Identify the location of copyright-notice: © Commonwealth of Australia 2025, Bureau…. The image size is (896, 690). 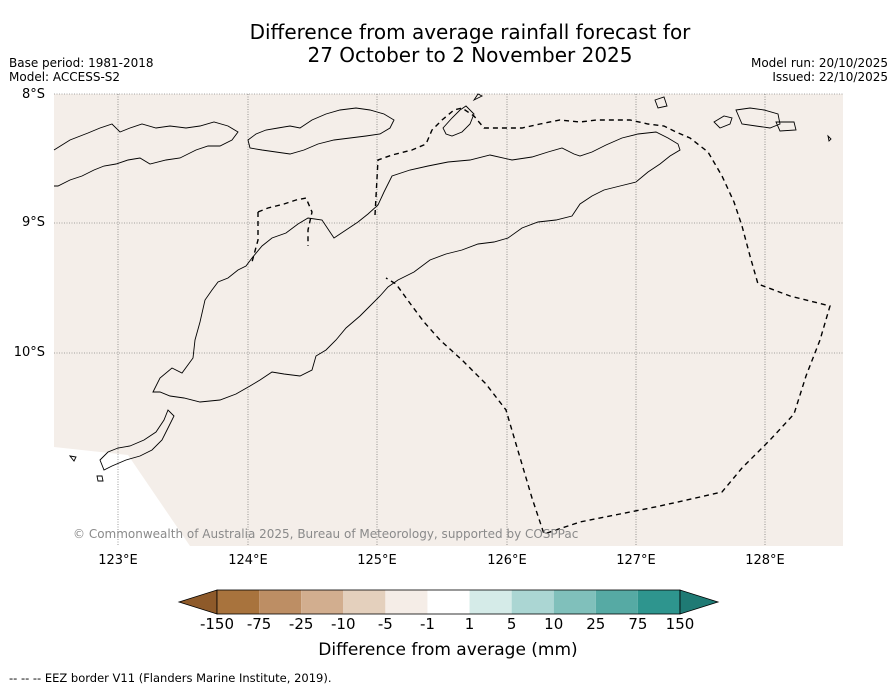
(326, 534).